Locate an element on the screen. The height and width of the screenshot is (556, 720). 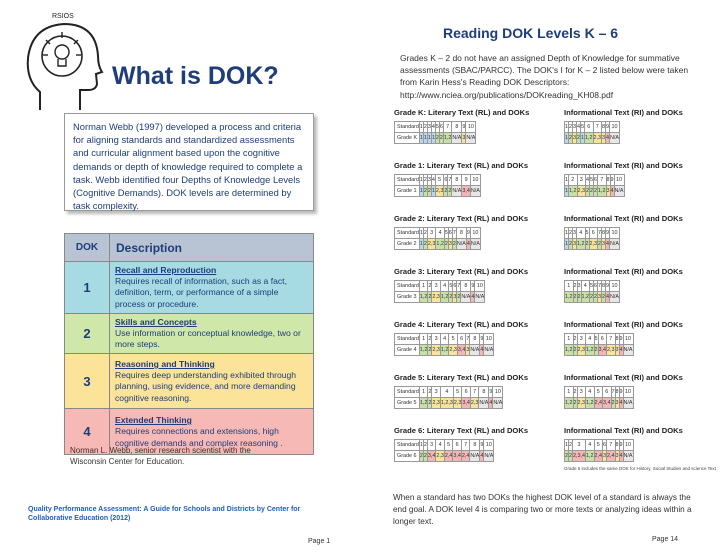
dok-level-name: Skills and Concepts is located at coordinates (156, 321).